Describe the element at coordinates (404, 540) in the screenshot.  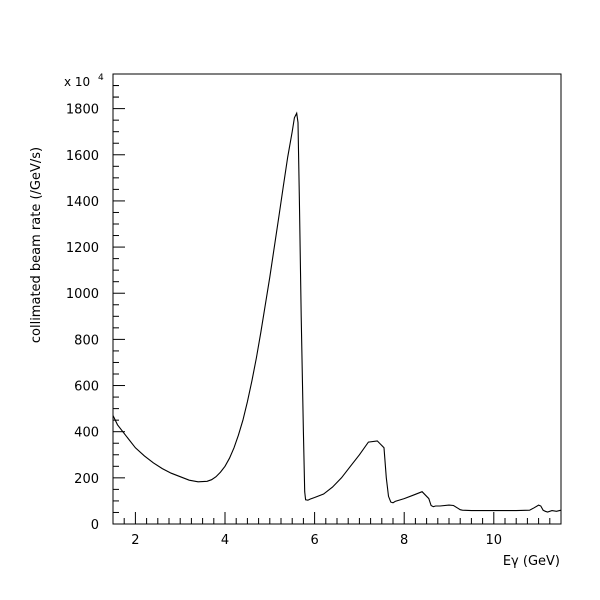
I see `x-tick-label: 8` at that location.